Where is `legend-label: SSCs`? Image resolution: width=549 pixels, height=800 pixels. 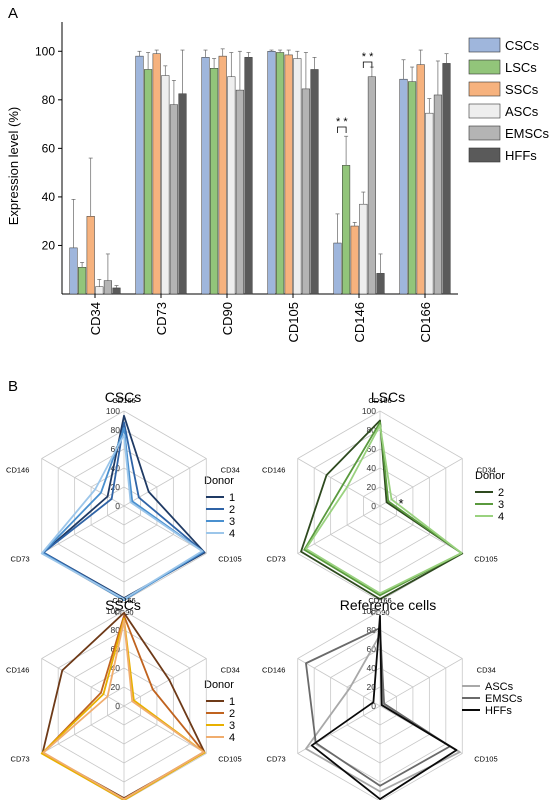 legend-label: SSCs is located at coordinates (522, 89).